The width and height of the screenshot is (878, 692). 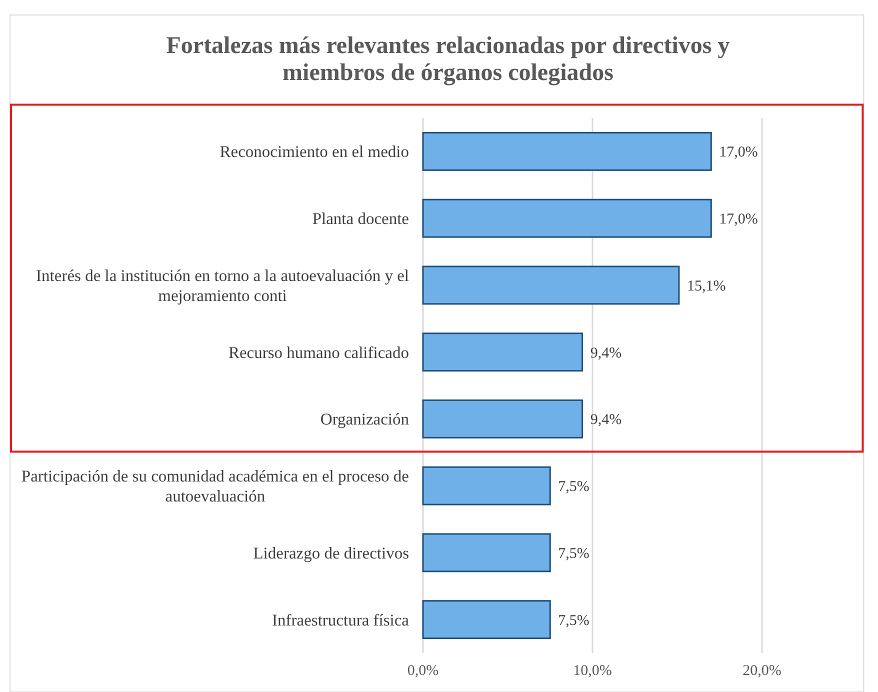 What do you see at coordinates (318, 352) in the screenshot?
I see `y-tick-label: Recurso humano calificado` at bounding box center [318, 352].